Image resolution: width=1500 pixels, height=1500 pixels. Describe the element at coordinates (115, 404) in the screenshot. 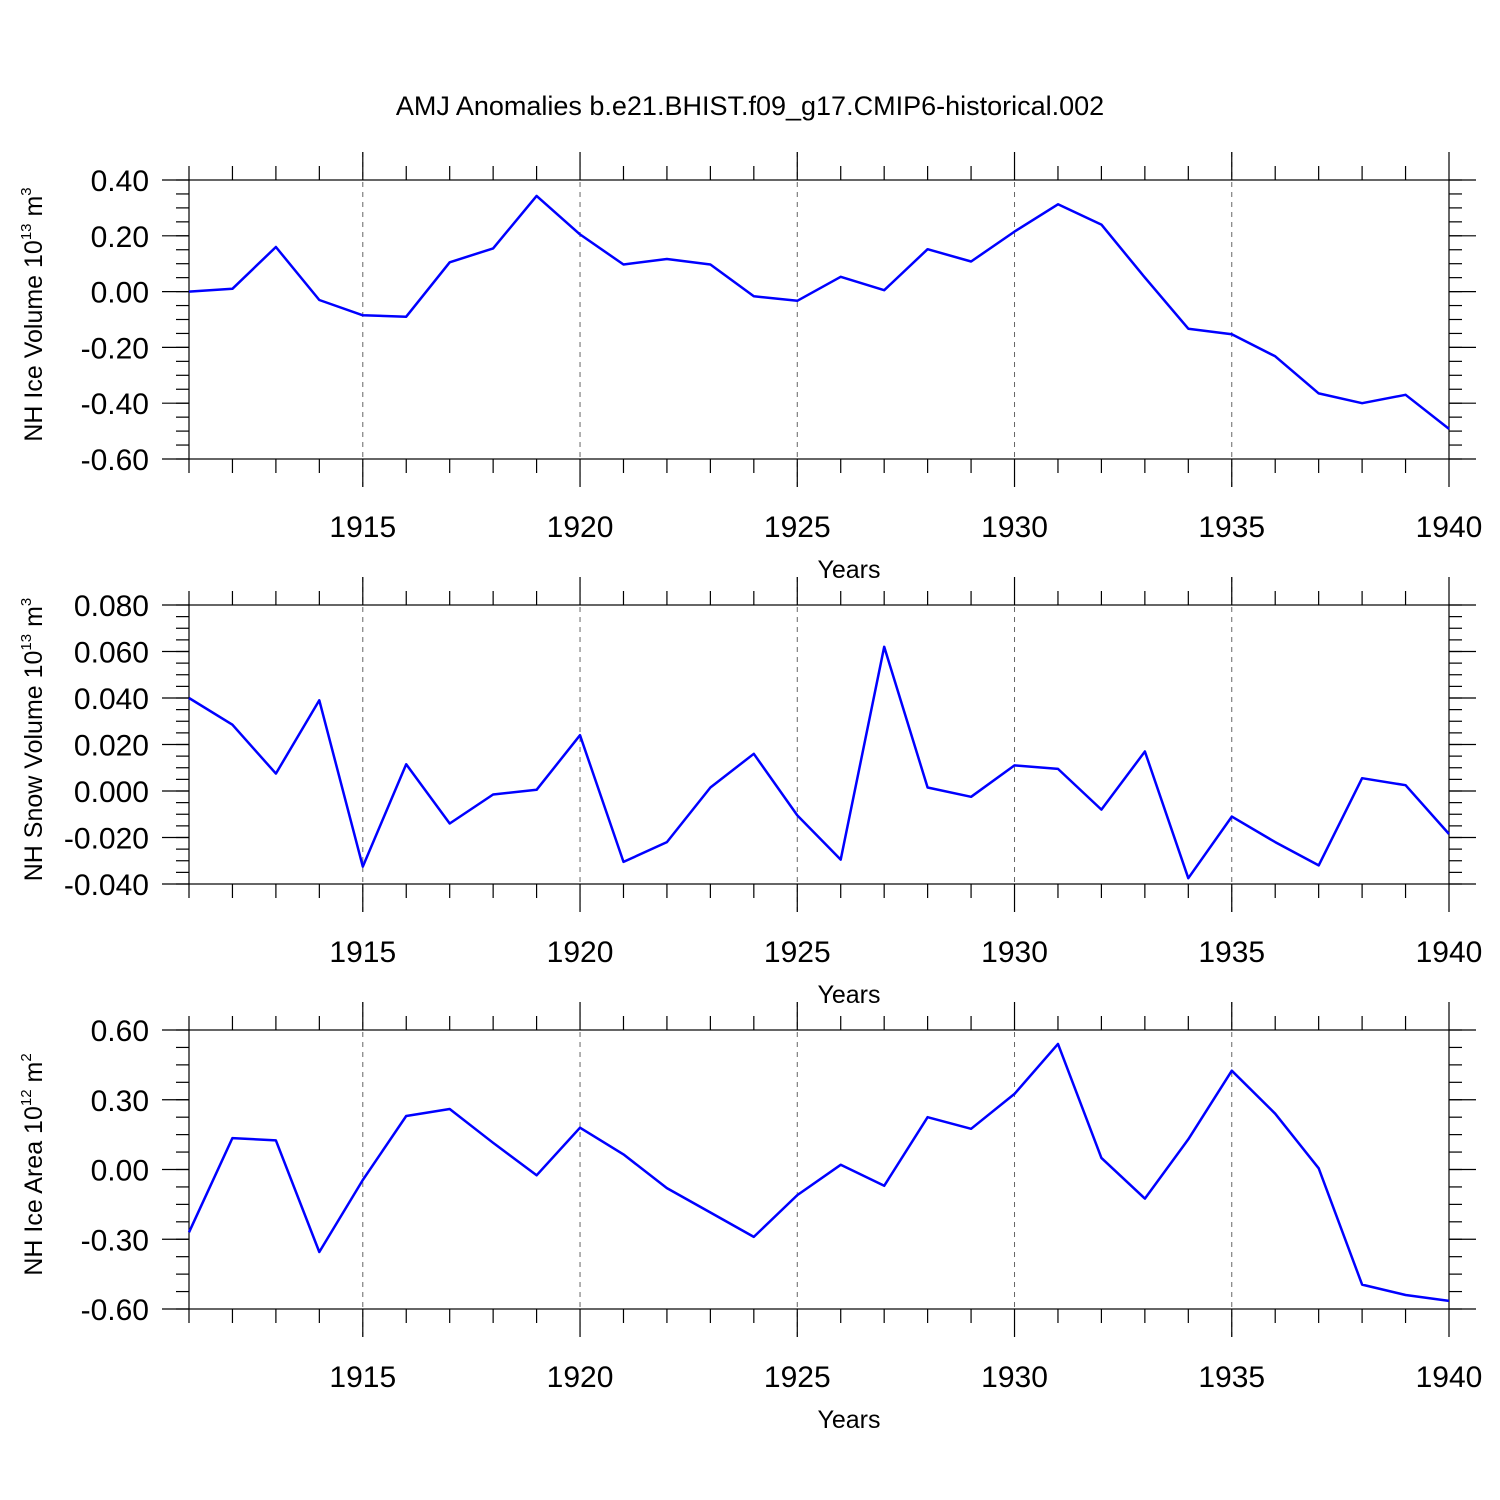

I see `y-tick-label: -0.40` at that location.